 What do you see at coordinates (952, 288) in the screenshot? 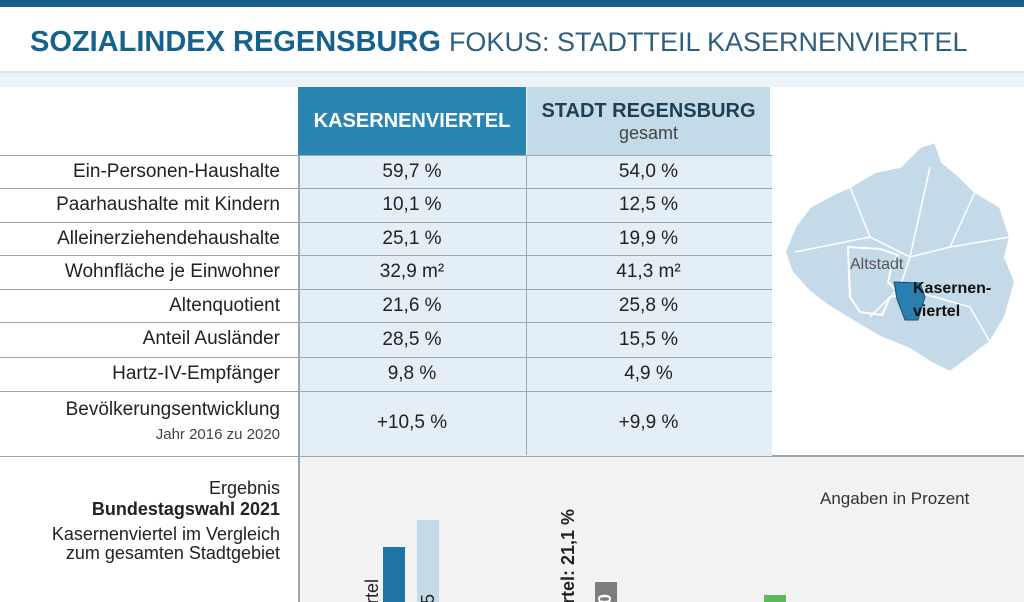
I see `map-label: Kasernen-` at bounding box center [952, 288].